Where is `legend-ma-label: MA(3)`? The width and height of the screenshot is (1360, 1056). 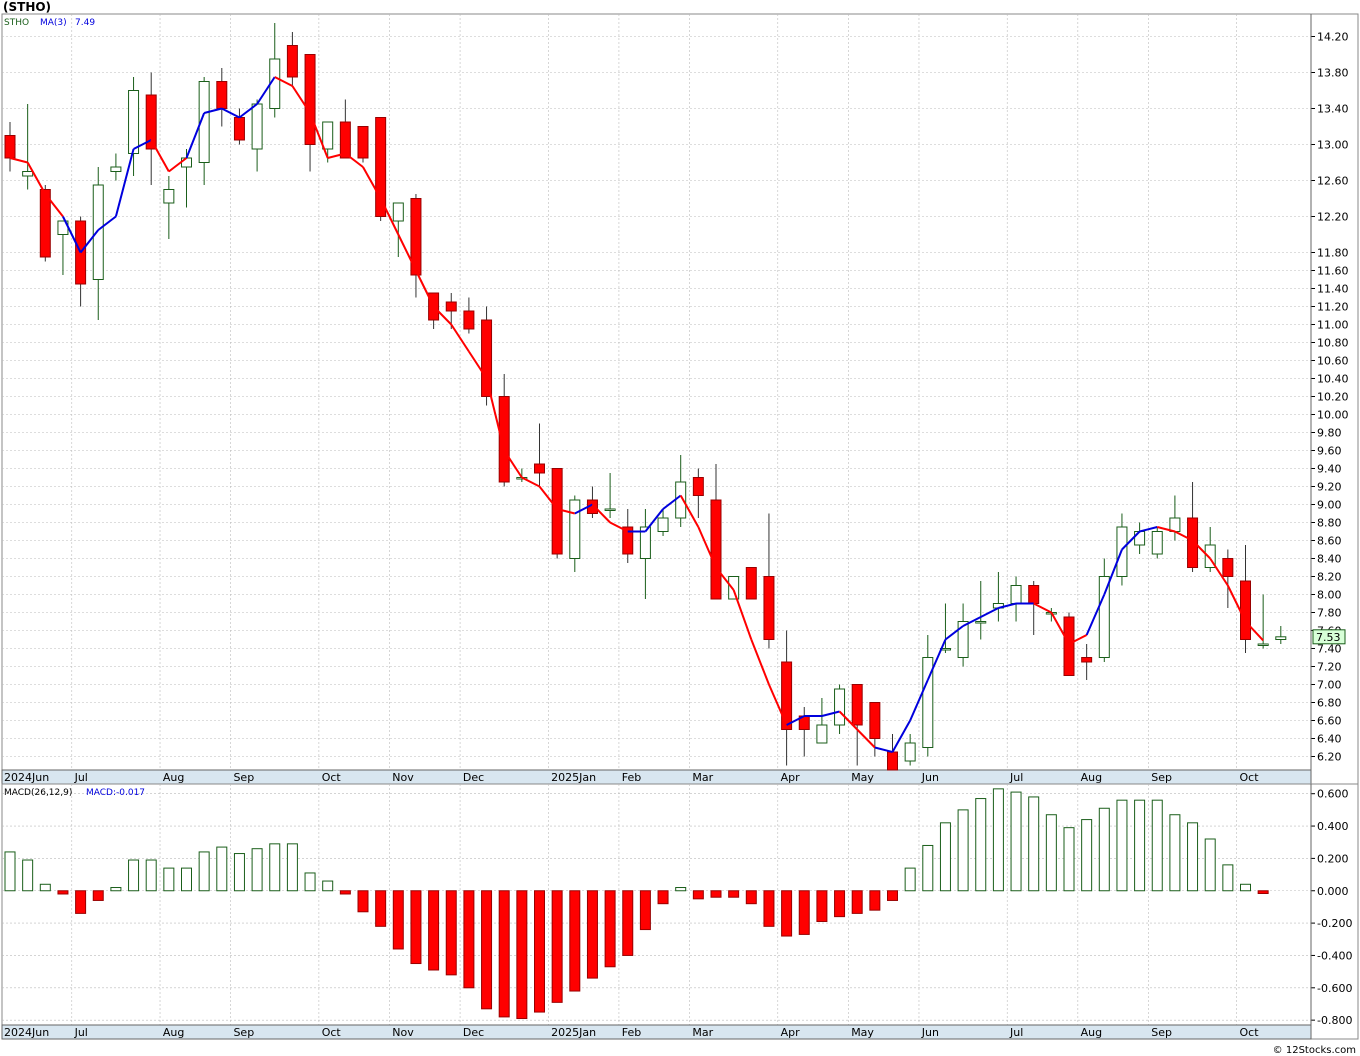
legend-ma-label: MA(3) is located at coordinates (53, 23).